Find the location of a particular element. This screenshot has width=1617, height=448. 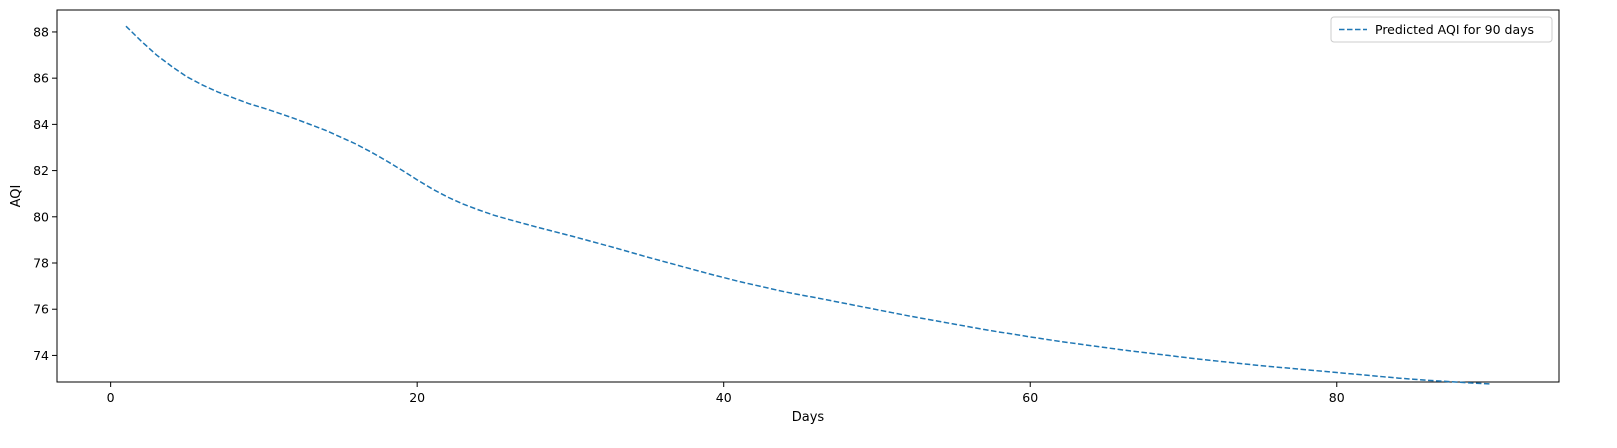

legend: Predicted AQI for 90 days is located at coordinates (1441, 29).